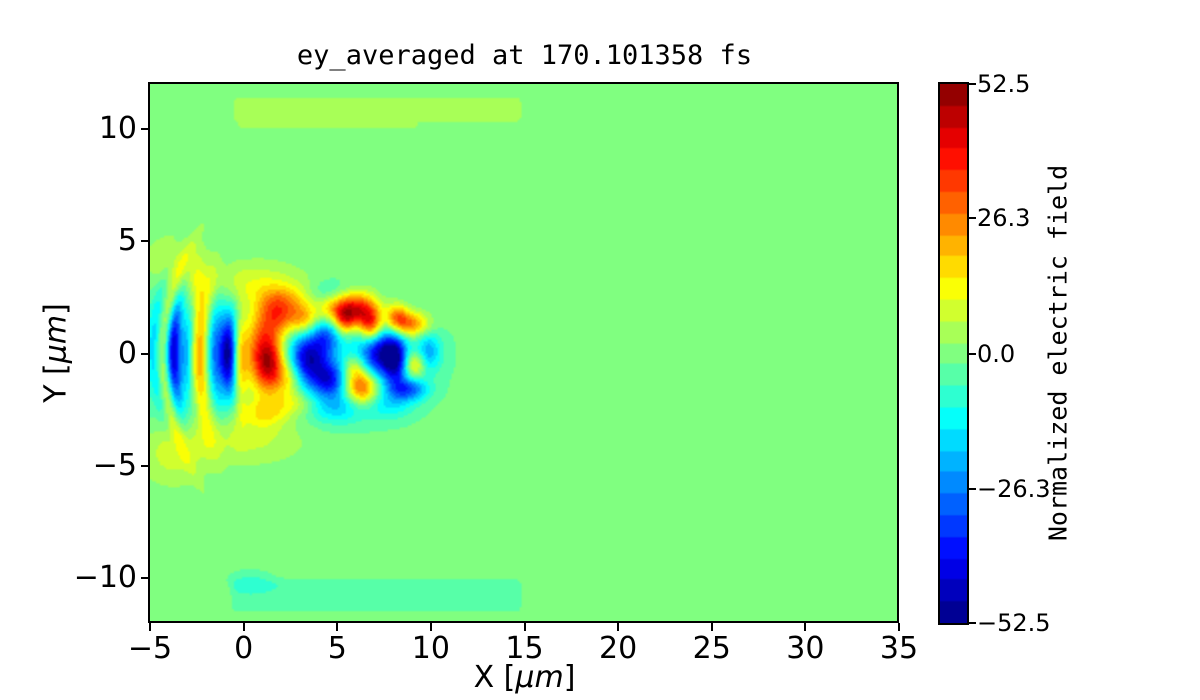  I want to click on colorbar-tick-label: 52.5, so click(1004, 84).